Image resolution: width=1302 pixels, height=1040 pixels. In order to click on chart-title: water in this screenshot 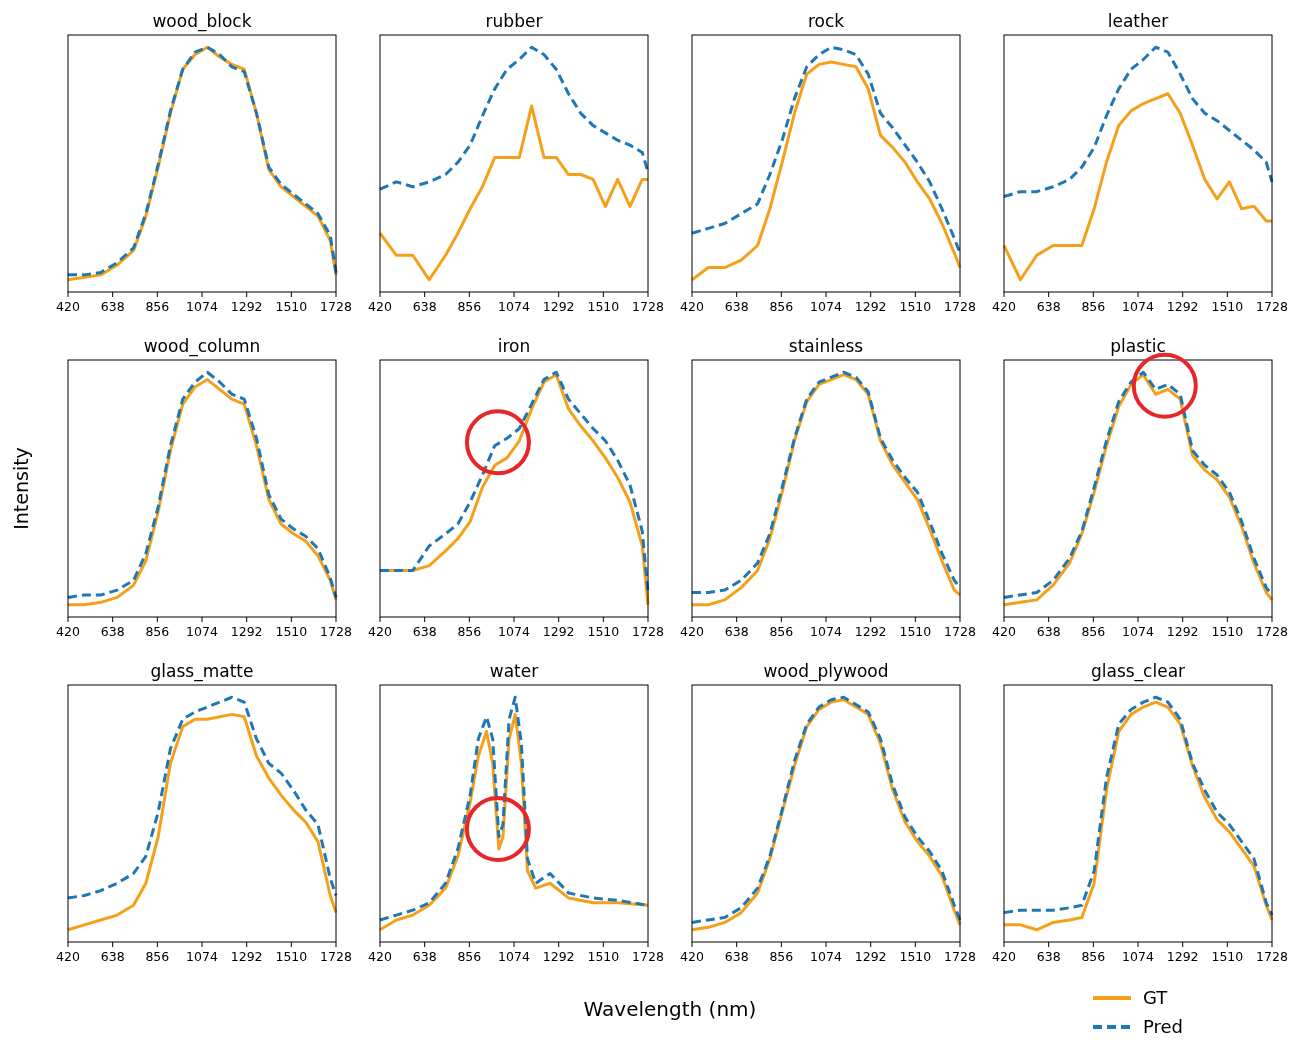, I will do `click(514, 671)`.